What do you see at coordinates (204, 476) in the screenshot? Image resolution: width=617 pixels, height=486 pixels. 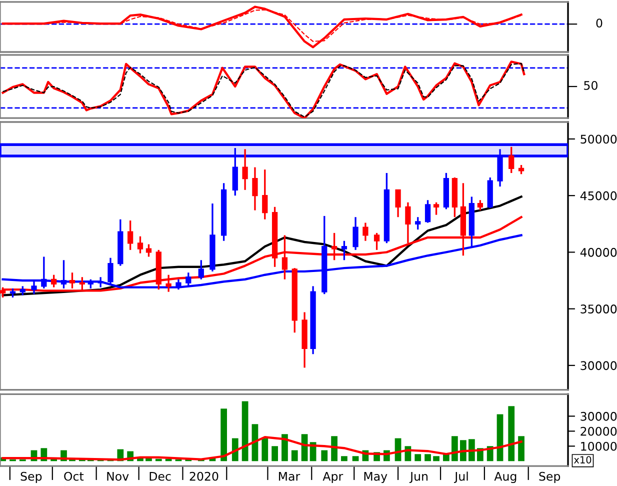 I see `x-tick-label: 2020` at bounding box center [204, 476].